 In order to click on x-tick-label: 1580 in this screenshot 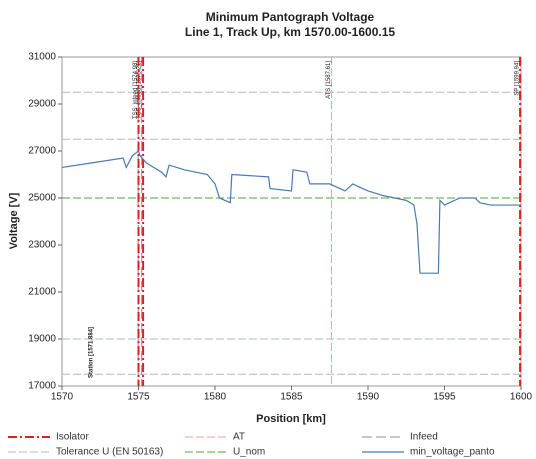, I will do `click(215, 397)`.